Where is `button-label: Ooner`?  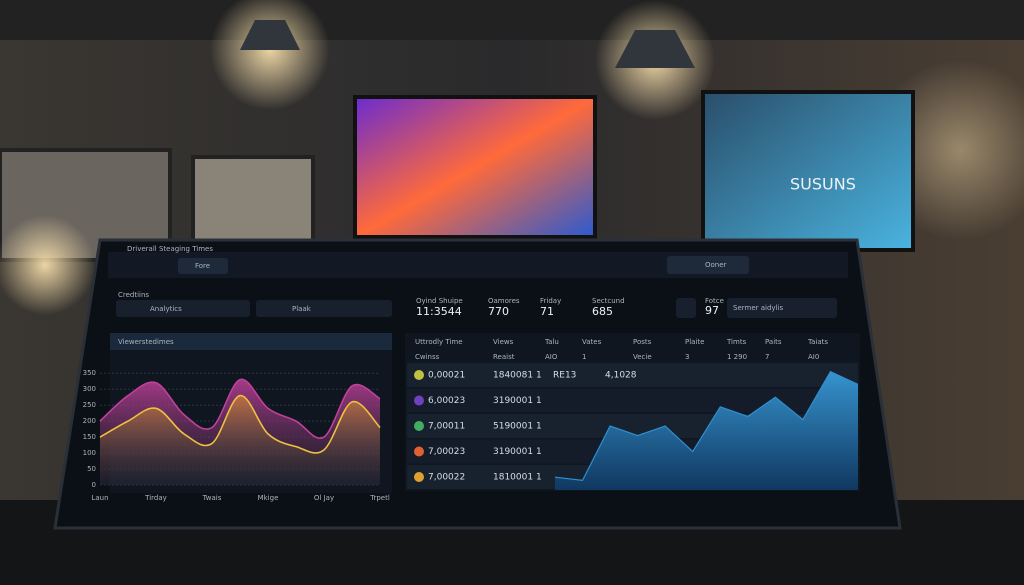
button-label: Ooner is located at coordinates (716, 265).